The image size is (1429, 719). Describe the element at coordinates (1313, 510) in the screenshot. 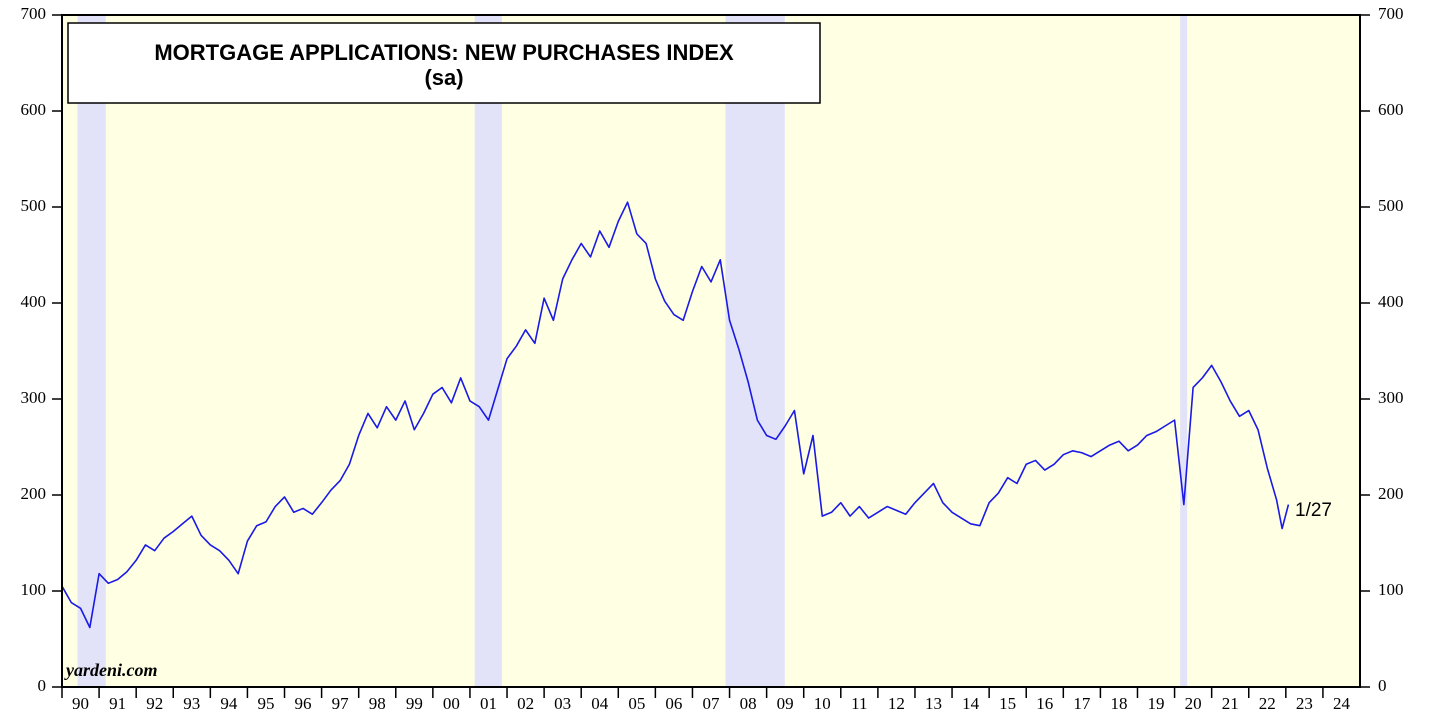

I see `last-date-label: 1/27` at that location.